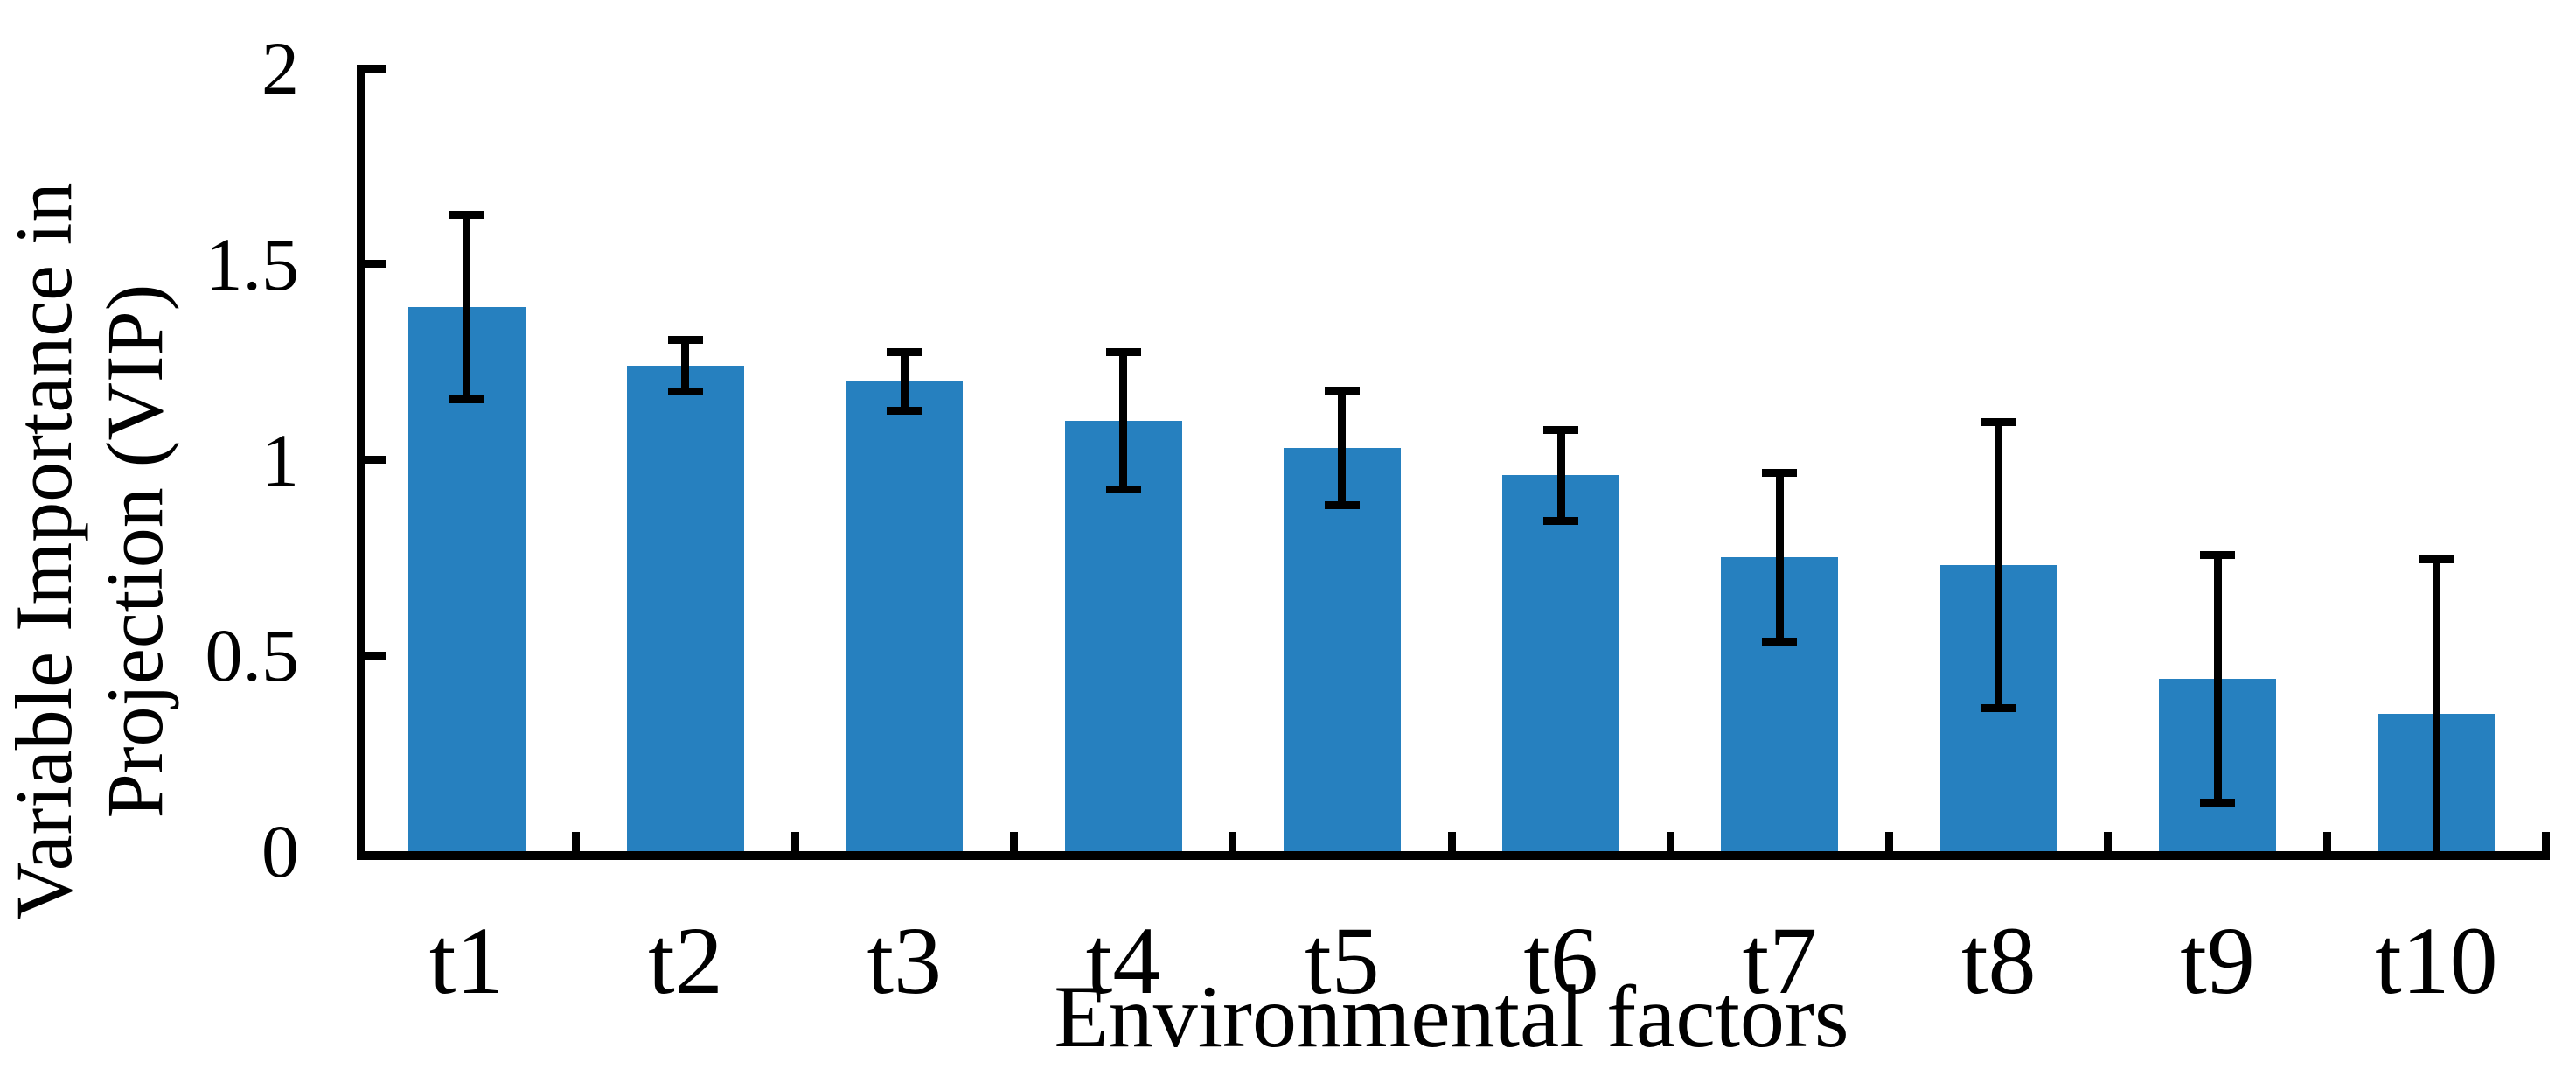 This screenshot has height=1076, width=2576. What do you see at coordinates (1998, 960) in the screenshot?
I see `x-tick-label-t8: t8` at bounding box center [1998, 960].